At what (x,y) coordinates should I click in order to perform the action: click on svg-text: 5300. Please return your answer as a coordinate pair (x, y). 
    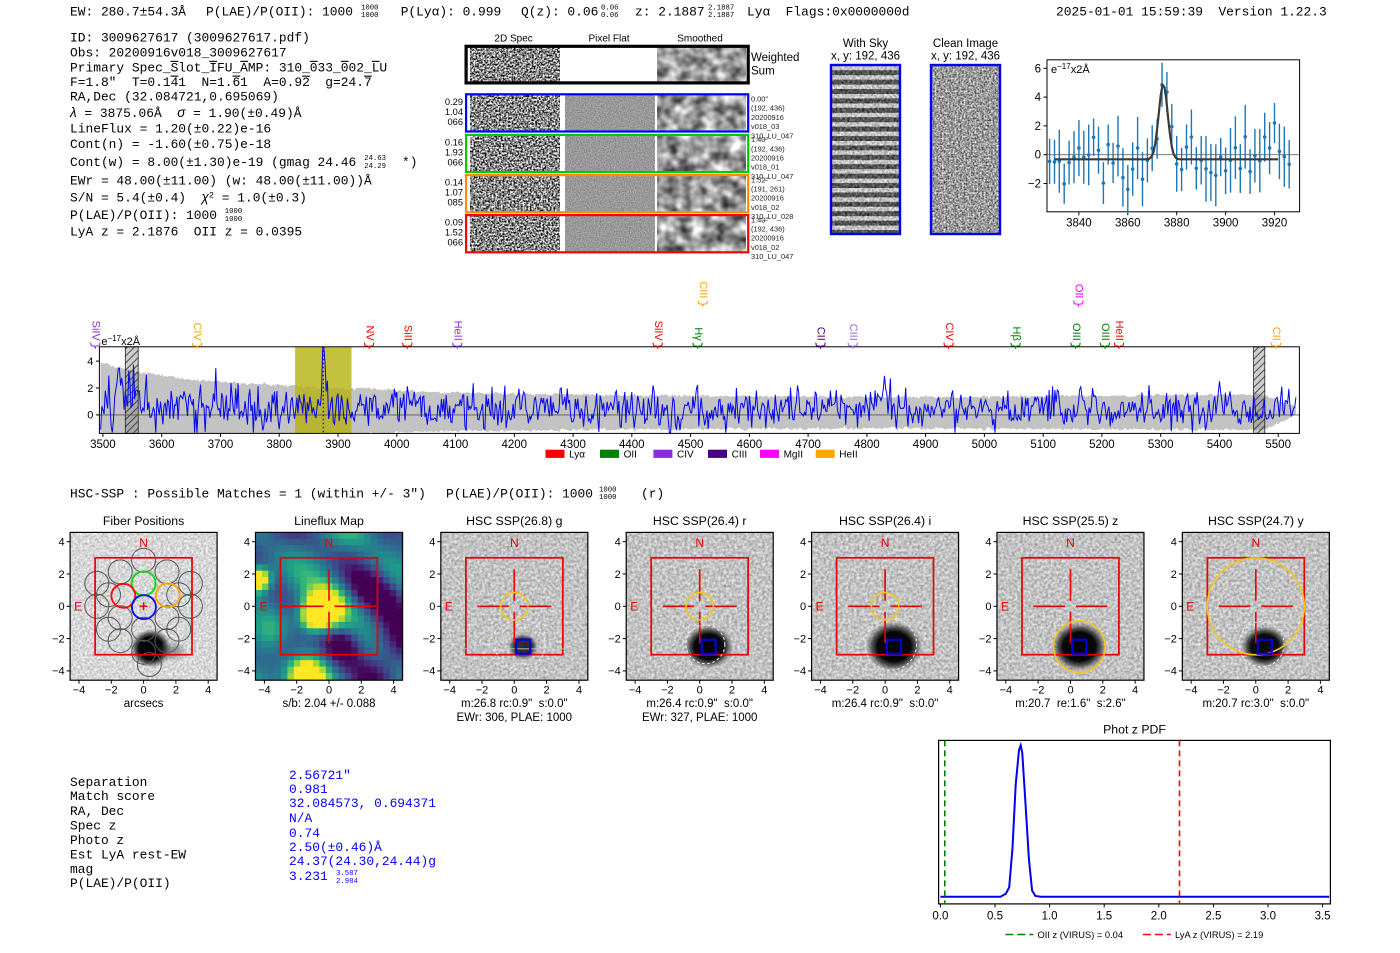
    Looking at the image, I should click on (1161, 445).